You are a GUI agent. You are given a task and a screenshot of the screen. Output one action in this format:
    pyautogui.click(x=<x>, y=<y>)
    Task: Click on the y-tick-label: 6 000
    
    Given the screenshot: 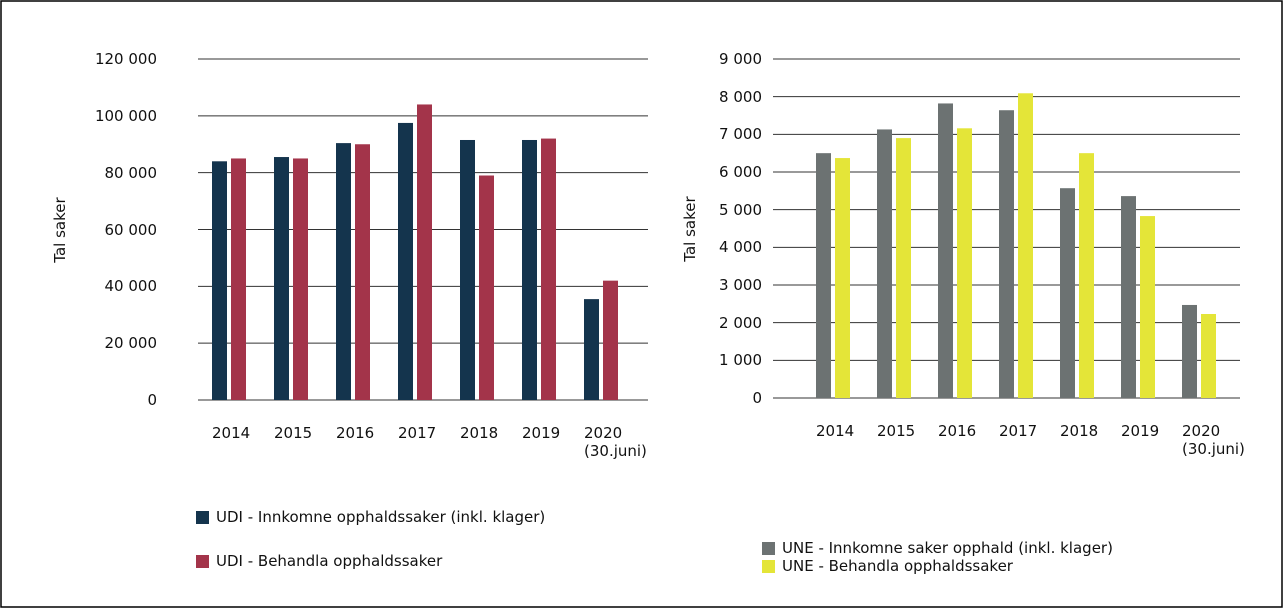 What is the action you would take?
    pyautogui.click(x=740, y=172)
    